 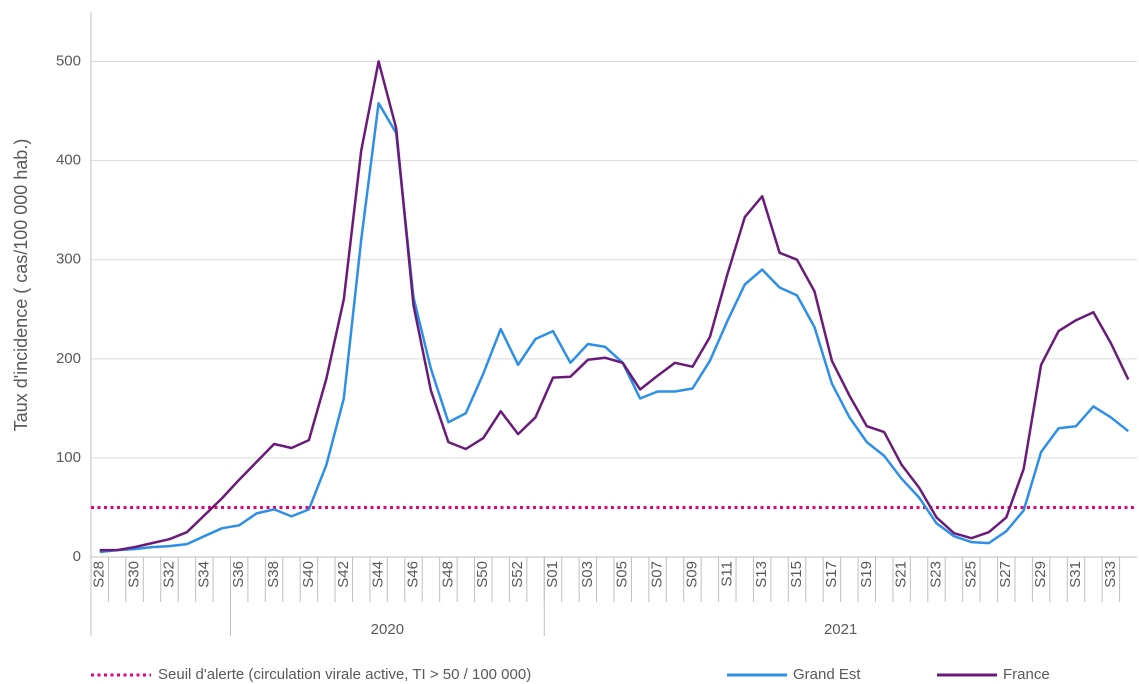 What do you see at coordinates (970, 574) in the screenshot?
I see `x-tick-label: S25` at bounding box center [970, 574].